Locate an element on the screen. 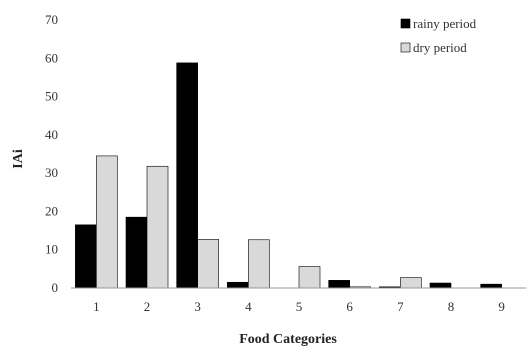  y-axis-ticks: 0 10 20 30 40 50 60 70 is located at coordinates (51, 153).